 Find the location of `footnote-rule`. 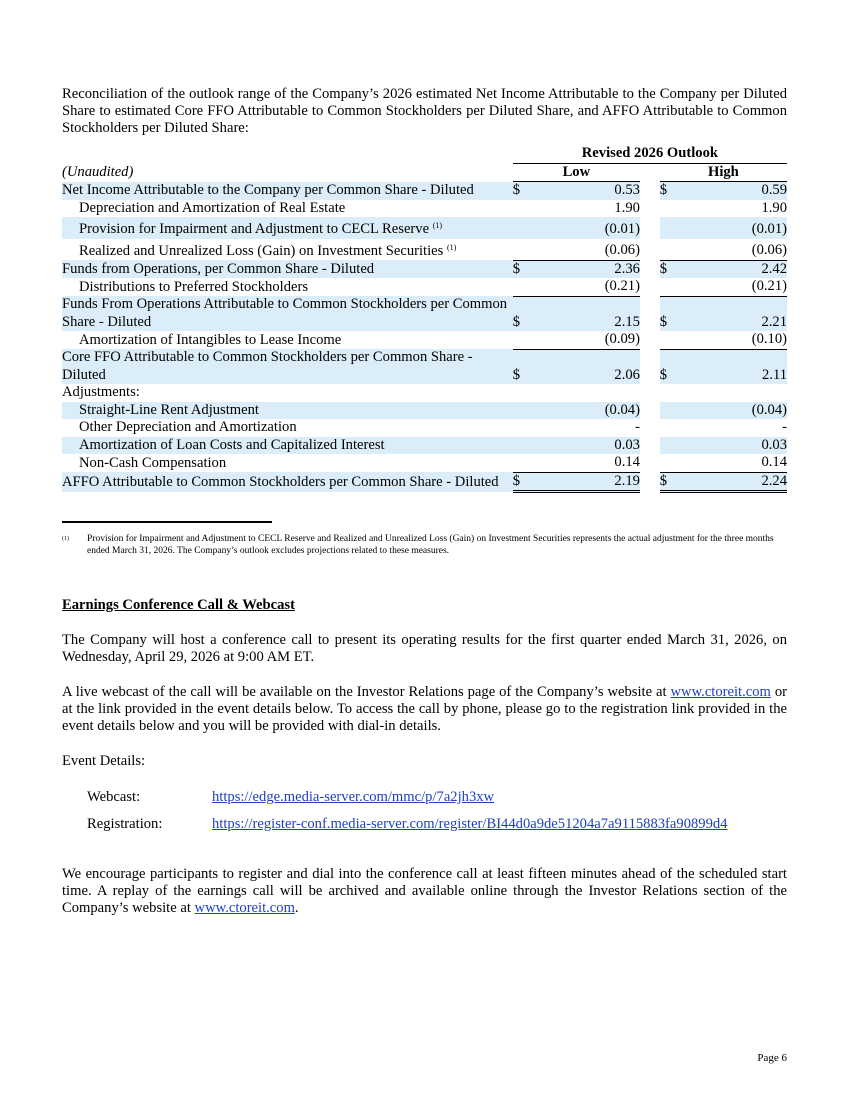

footnote-rule is located at coordinates (167, 522).